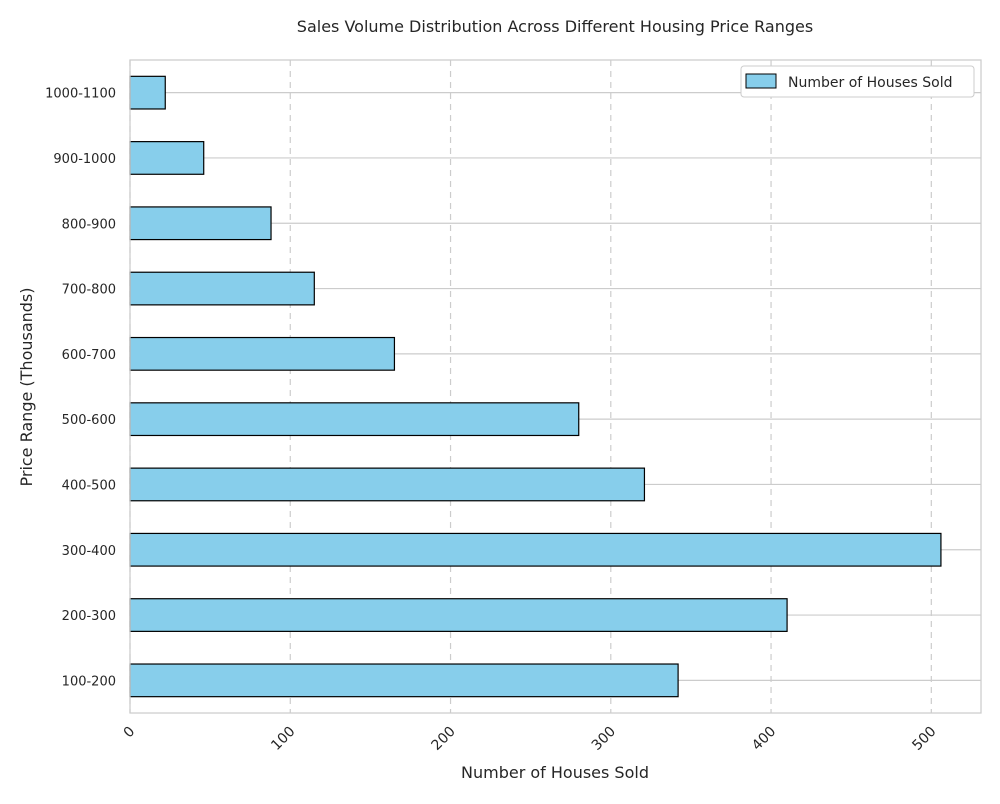  I want to click on x-axis-label: Number of Houses Sold, so click(555, 772).